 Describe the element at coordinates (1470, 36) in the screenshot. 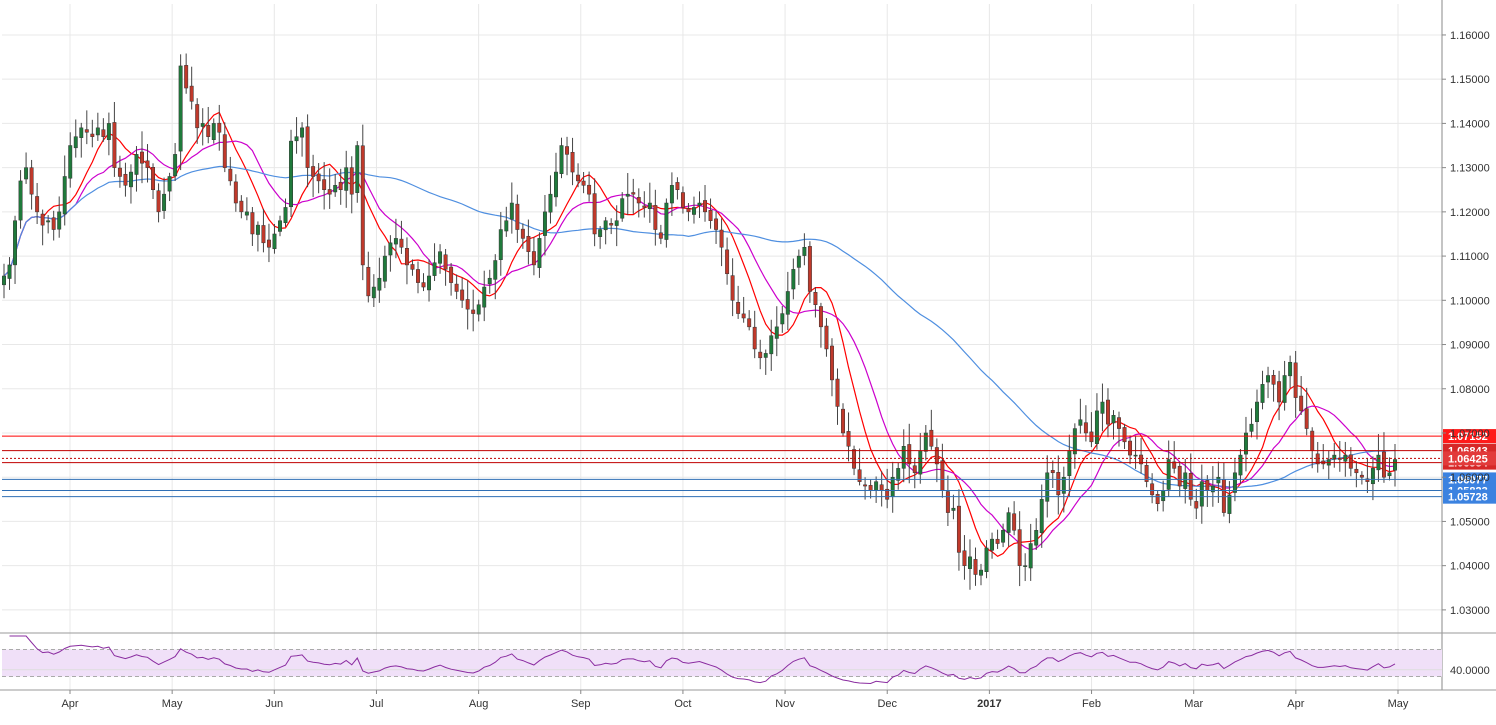

I see `price-tick-label: 1.16000` at that location.